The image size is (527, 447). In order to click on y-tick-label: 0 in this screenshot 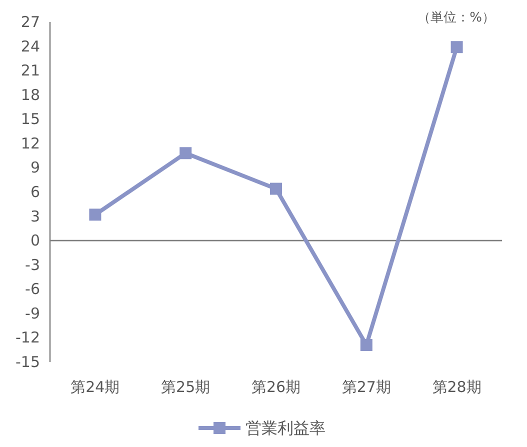, I will do `click(35, 241)`.